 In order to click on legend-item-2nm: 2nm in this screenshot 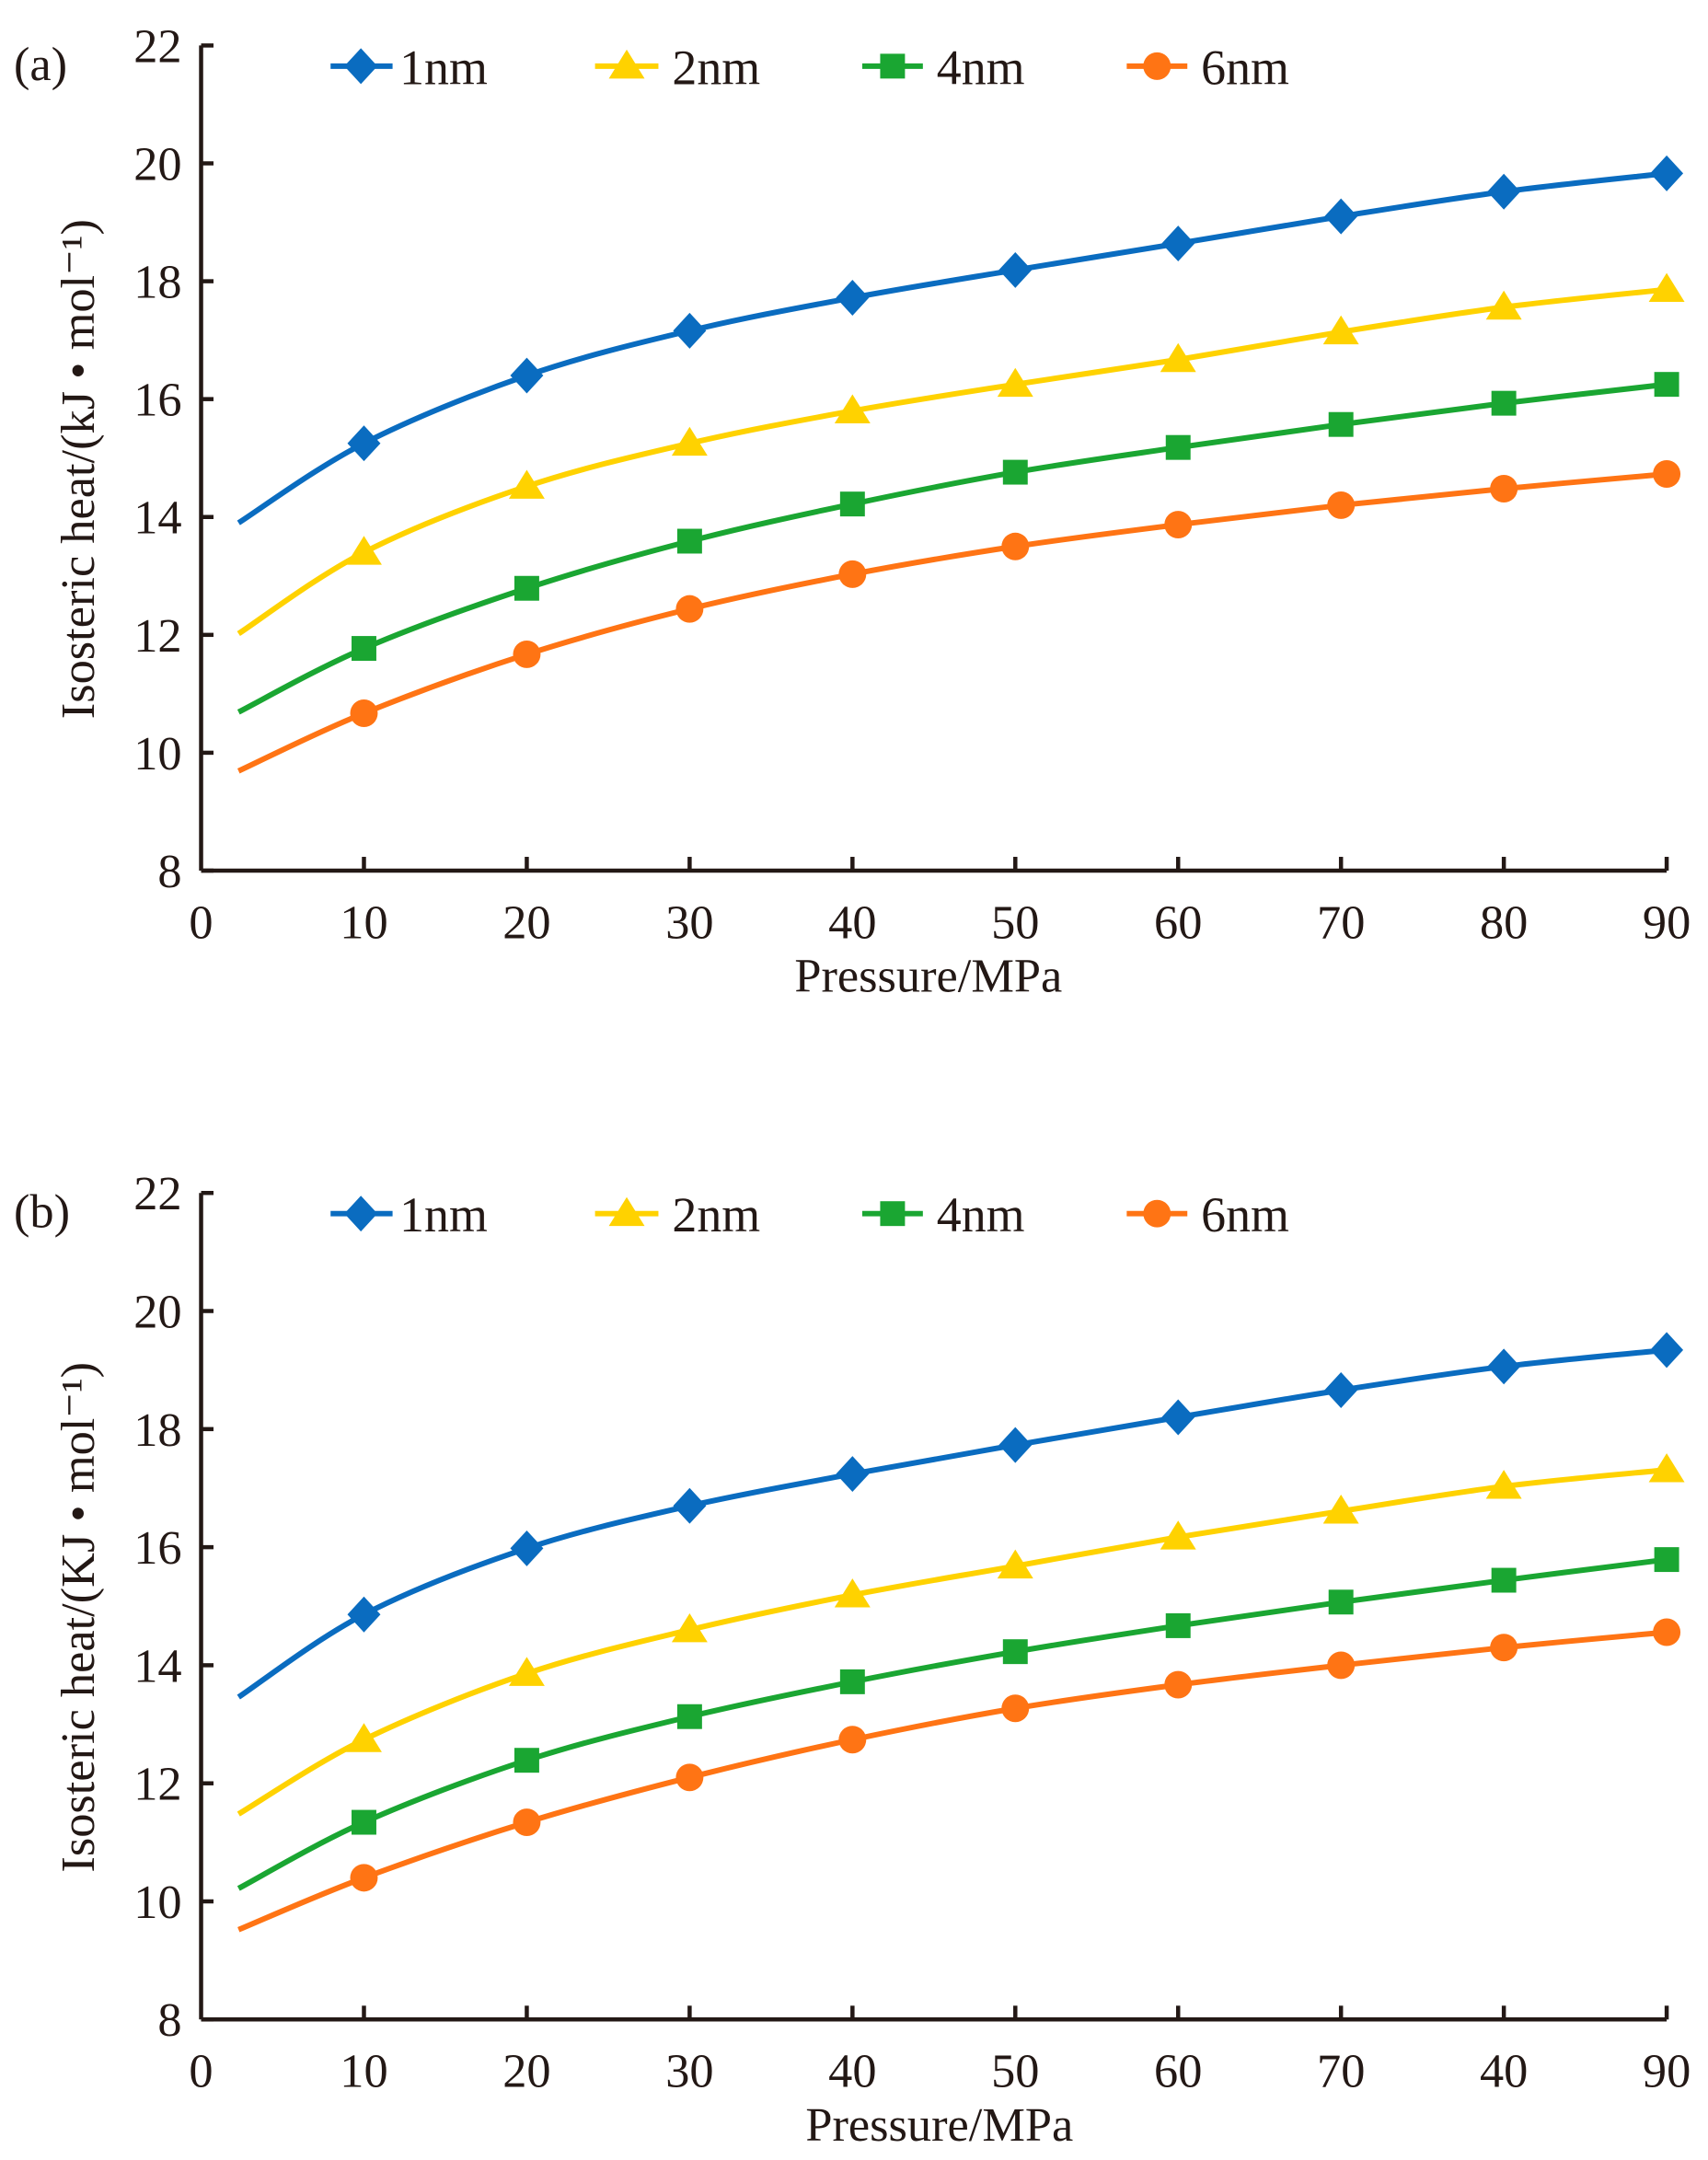, I will do `click(677, 67)`.